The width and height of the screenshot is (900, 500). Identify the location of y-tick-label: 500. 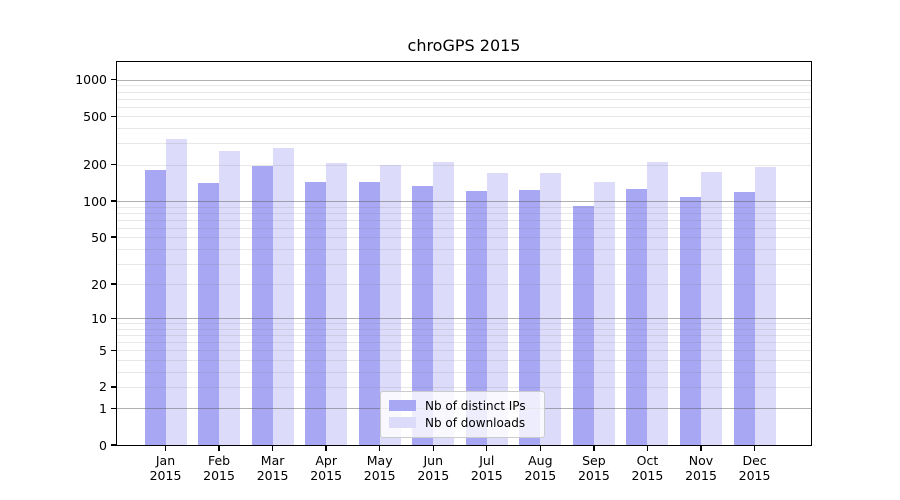
(95, 116).